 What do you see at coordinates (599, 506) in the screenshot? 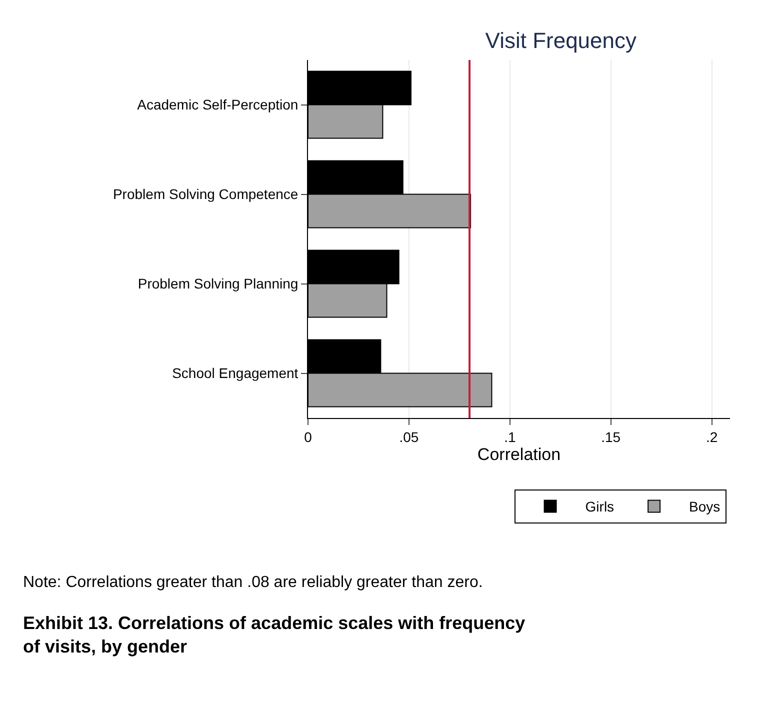
I see `legend-label: Girls` at bounding box center [599, 506].